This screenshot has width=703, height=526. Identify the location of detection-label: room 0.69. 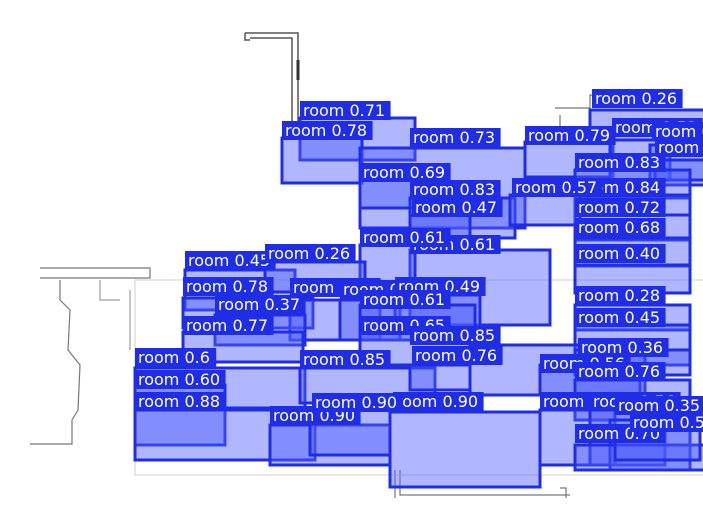
(404, 172).